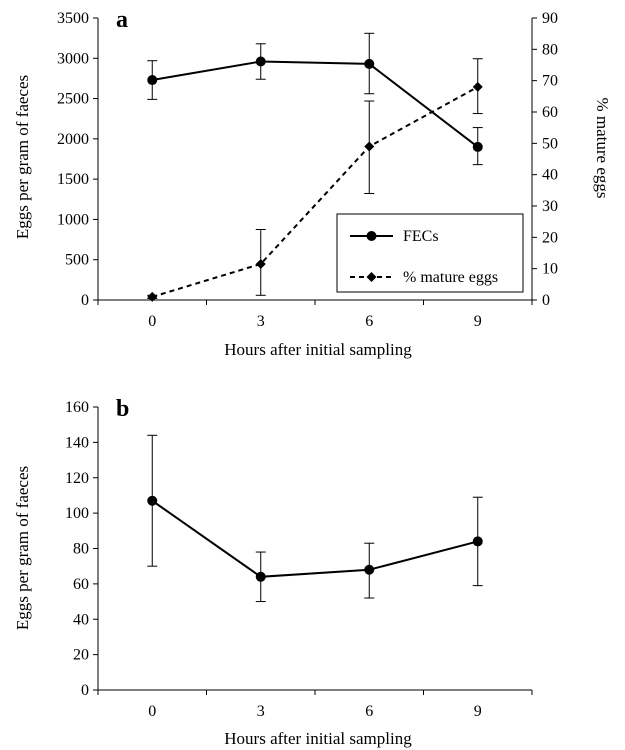 This screenshot has width=625, height=750. Describe the element at coordinates (77, 442) in the screenshot. I see `y-tick-label: 140` at that location.